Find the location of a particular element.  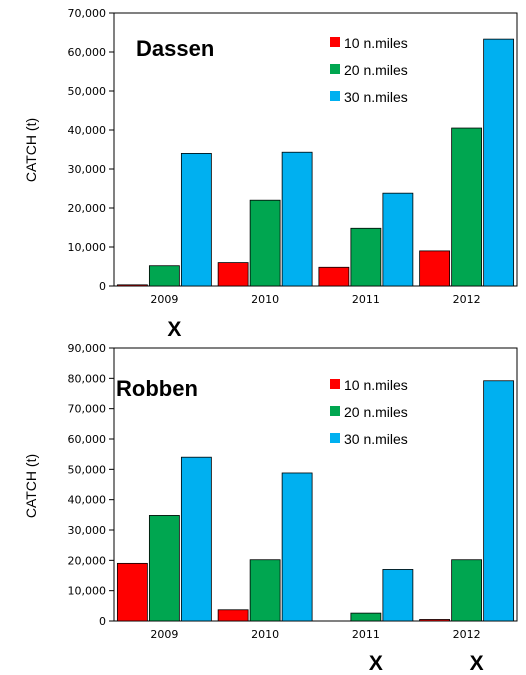

y-tick-label: 90,000 is located at coordinates (87, 348).